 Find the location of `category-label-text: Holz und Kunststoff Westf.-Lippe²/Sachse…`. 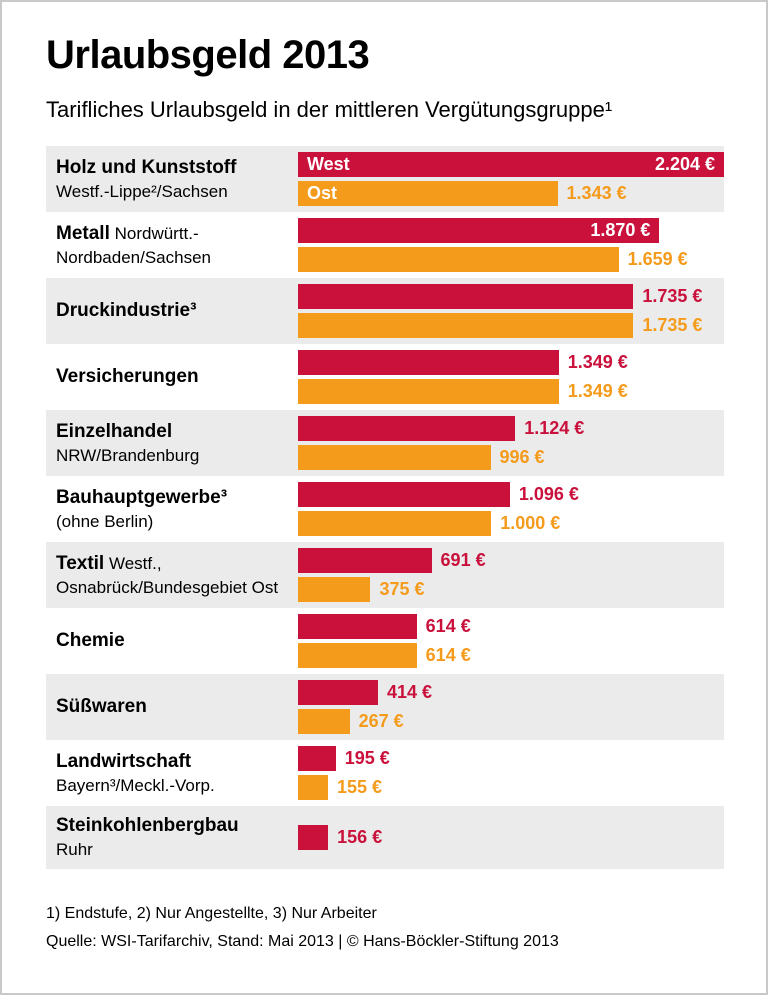

category-label-text: Holz und Kunststoff Westf.-Lippe²/Sachse… is located at coordinates (173, 179).